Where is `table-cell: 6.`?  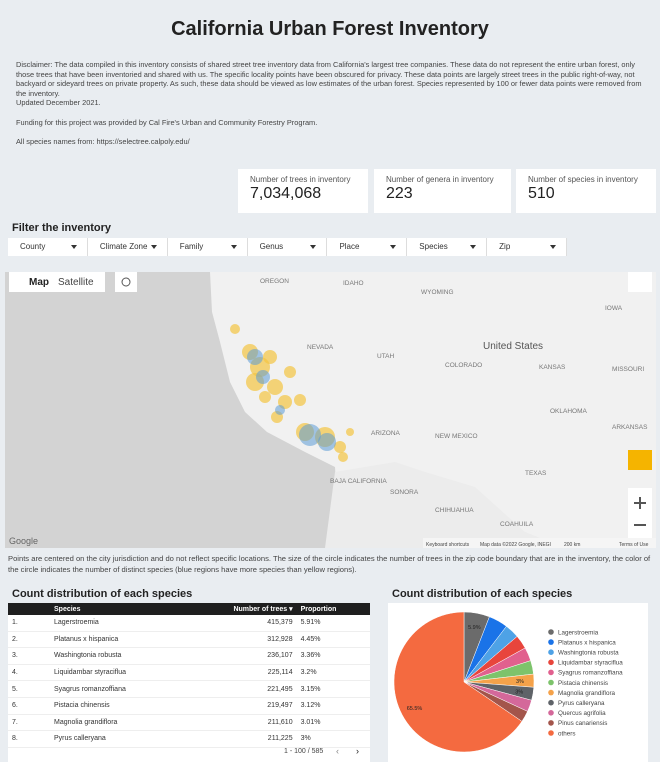
table-cell: 6. is located at coordinates (29, 706).